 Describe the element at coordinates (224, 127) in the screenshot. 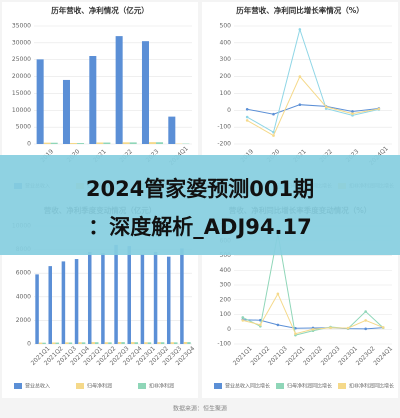

I see `y-tick-label: -100` at that location.